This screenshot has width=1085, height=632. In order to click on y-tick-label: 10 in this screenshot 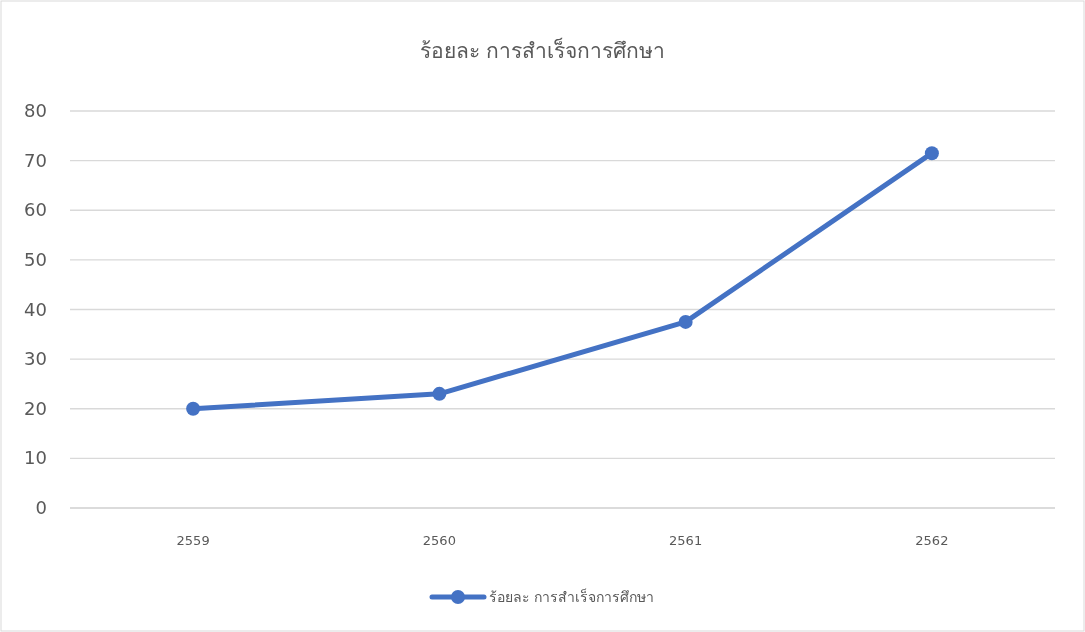, I will do `click(35, 458)`.